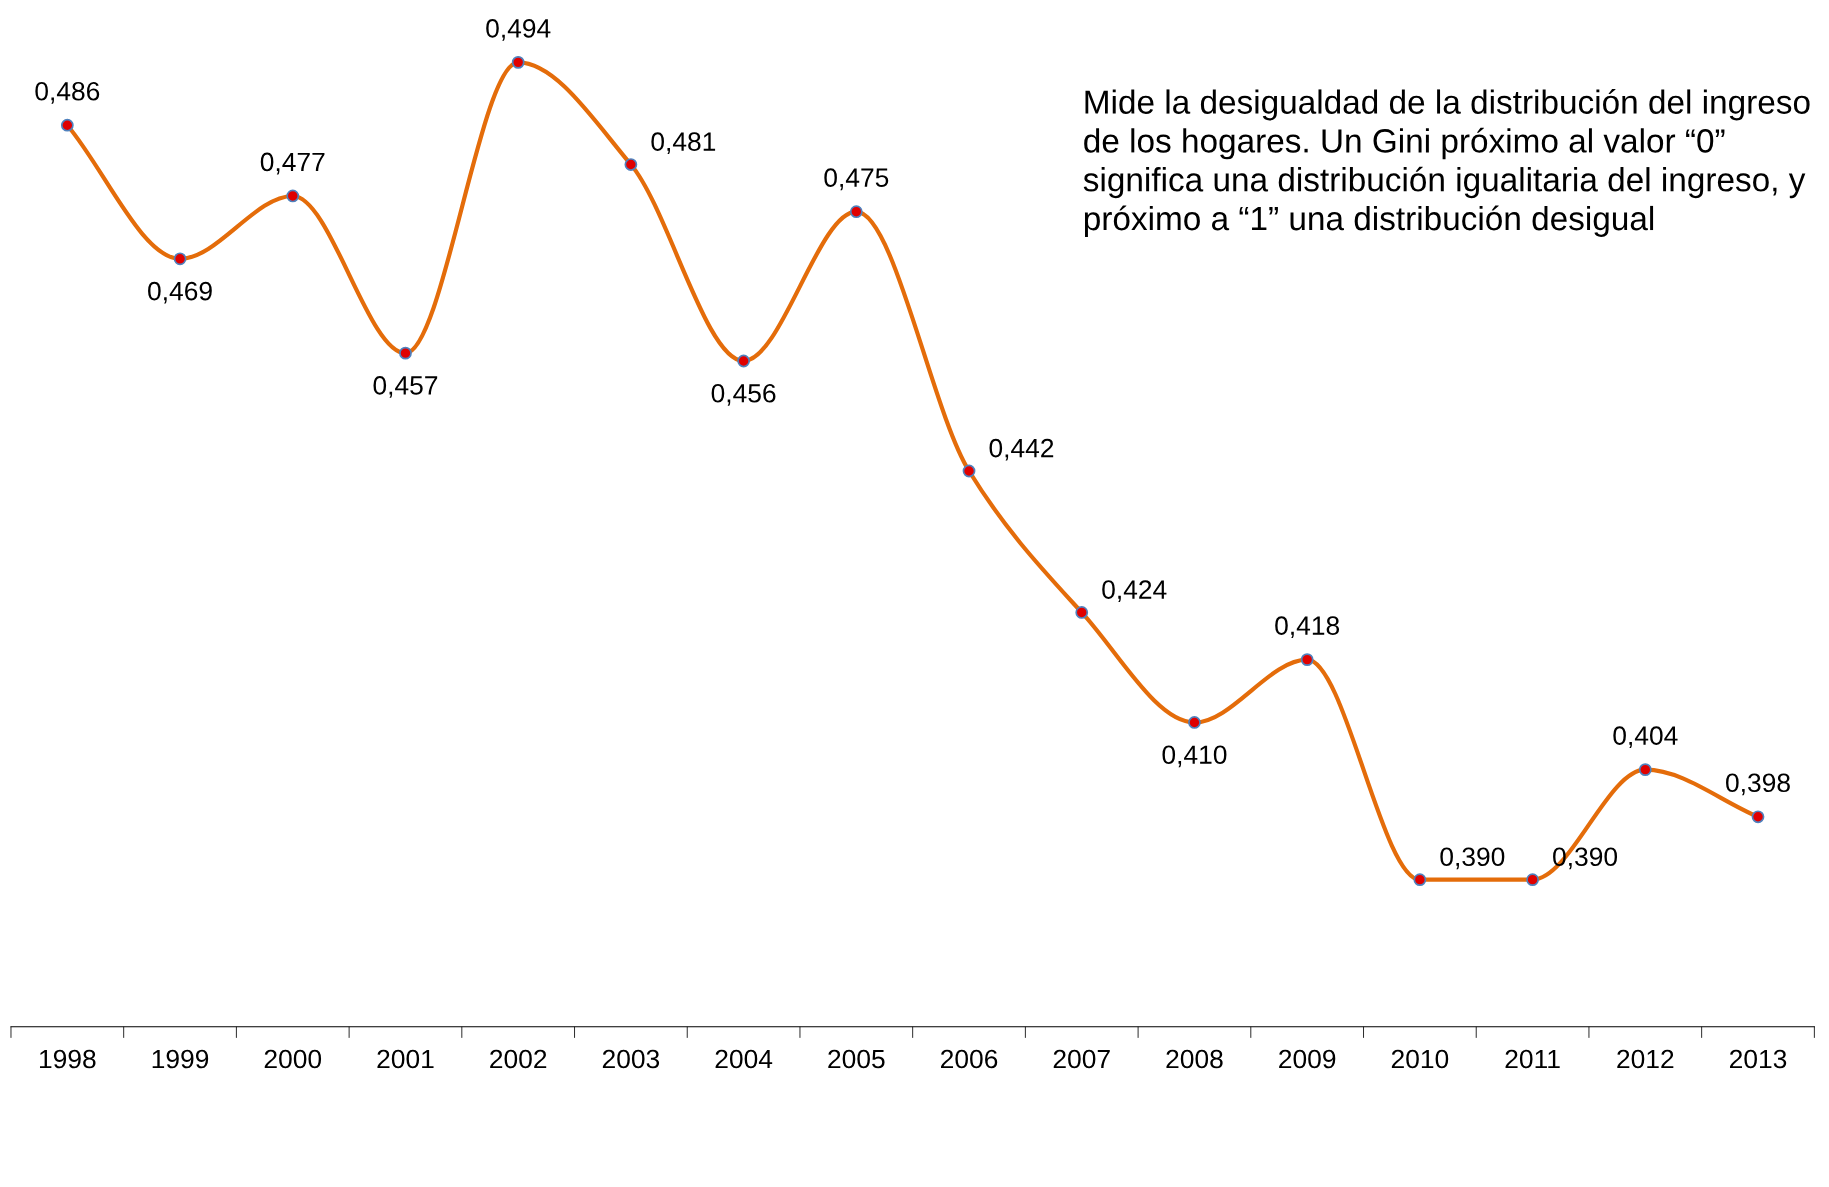 This screenshot has height=1187, width=1829. Describe the element at coordinates (1645, 737) in the screenshot. I see `data-label: 0,404` at that location.